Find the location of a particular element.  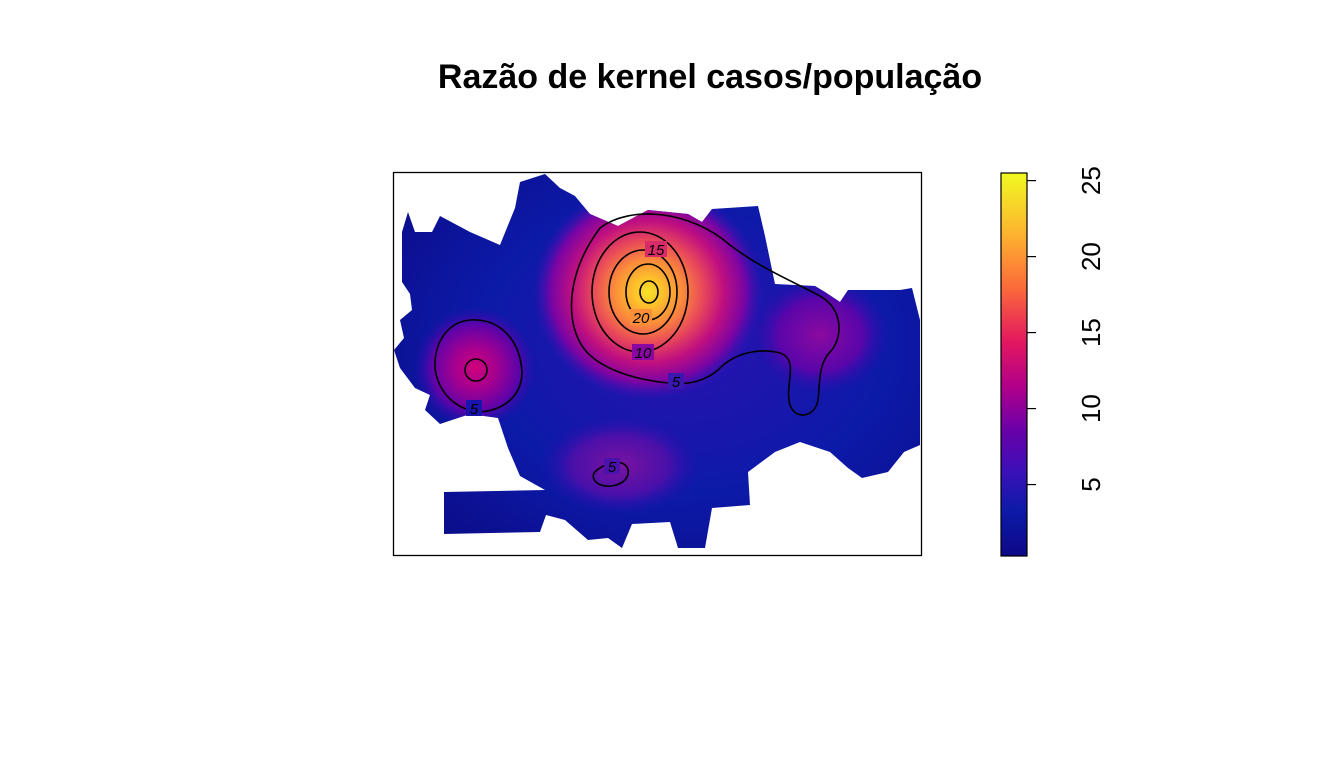

hotspot-west is located at coordinates (475, 368).